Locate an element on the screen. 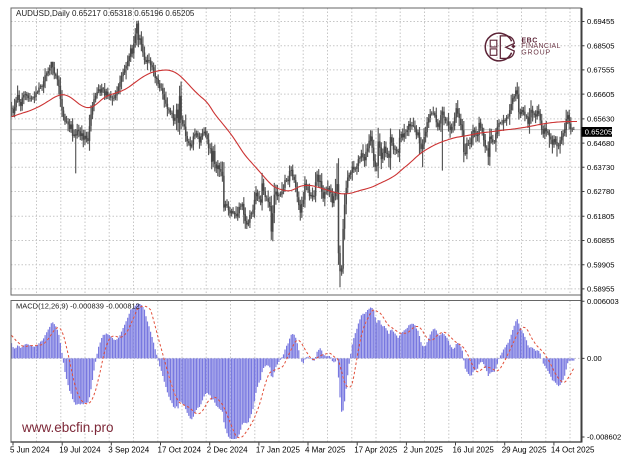  svg-text: 0.67555 is located at coordinates (600, 70).